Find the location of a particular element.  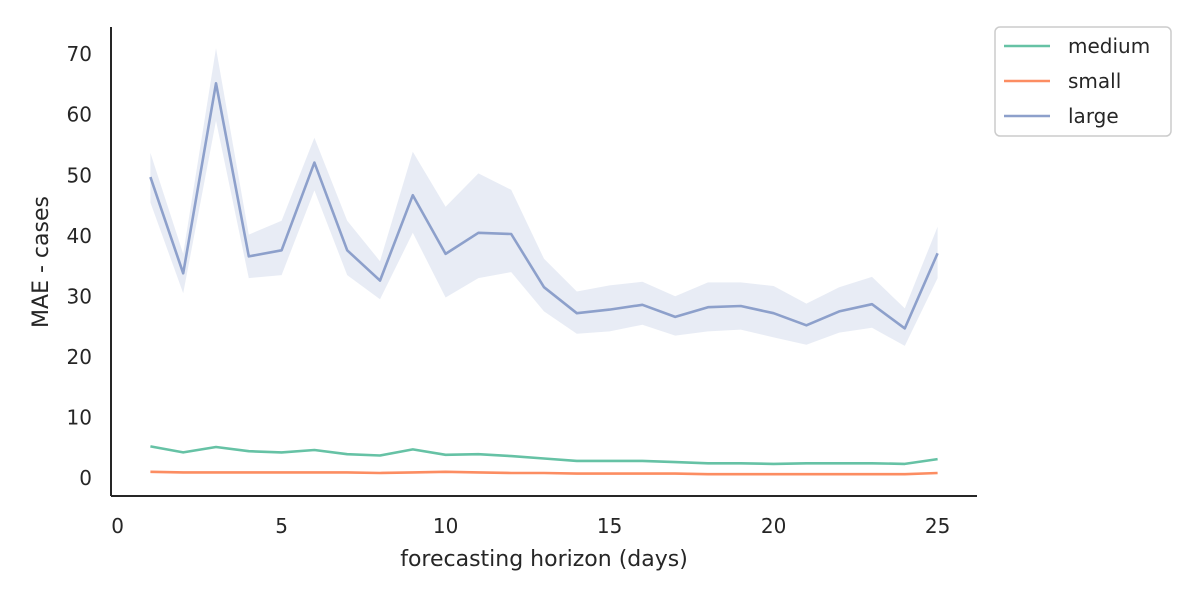

y-tick-label: 40 is located at coordinates (79, 236).